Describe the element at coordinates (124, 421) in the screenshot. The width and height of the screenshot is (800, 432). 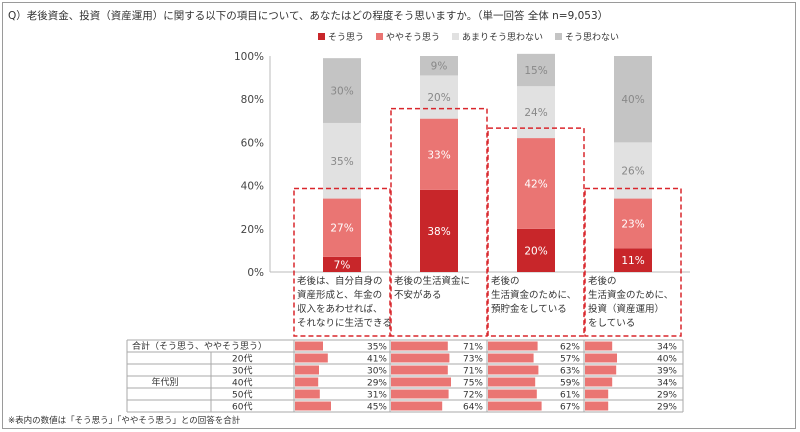
I see `footnote: ※表内の数値は「そう思う」「ややそう思う」との回答を合計` at that location.